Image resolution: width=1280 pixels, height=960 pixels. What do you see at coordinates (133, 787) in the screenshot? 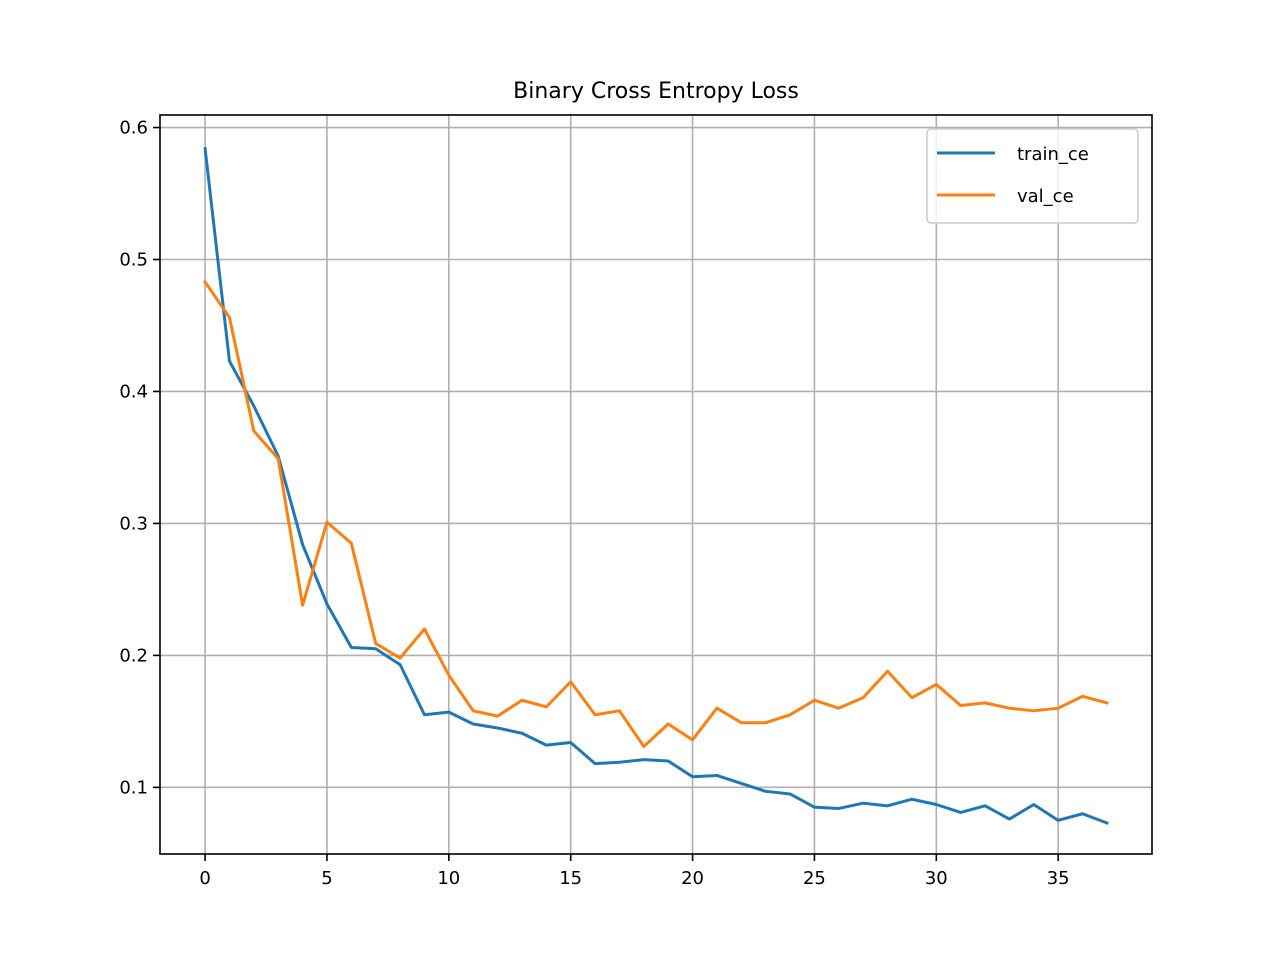
I see `y-tick-label: 0.1` at bounding box center [133, 787].